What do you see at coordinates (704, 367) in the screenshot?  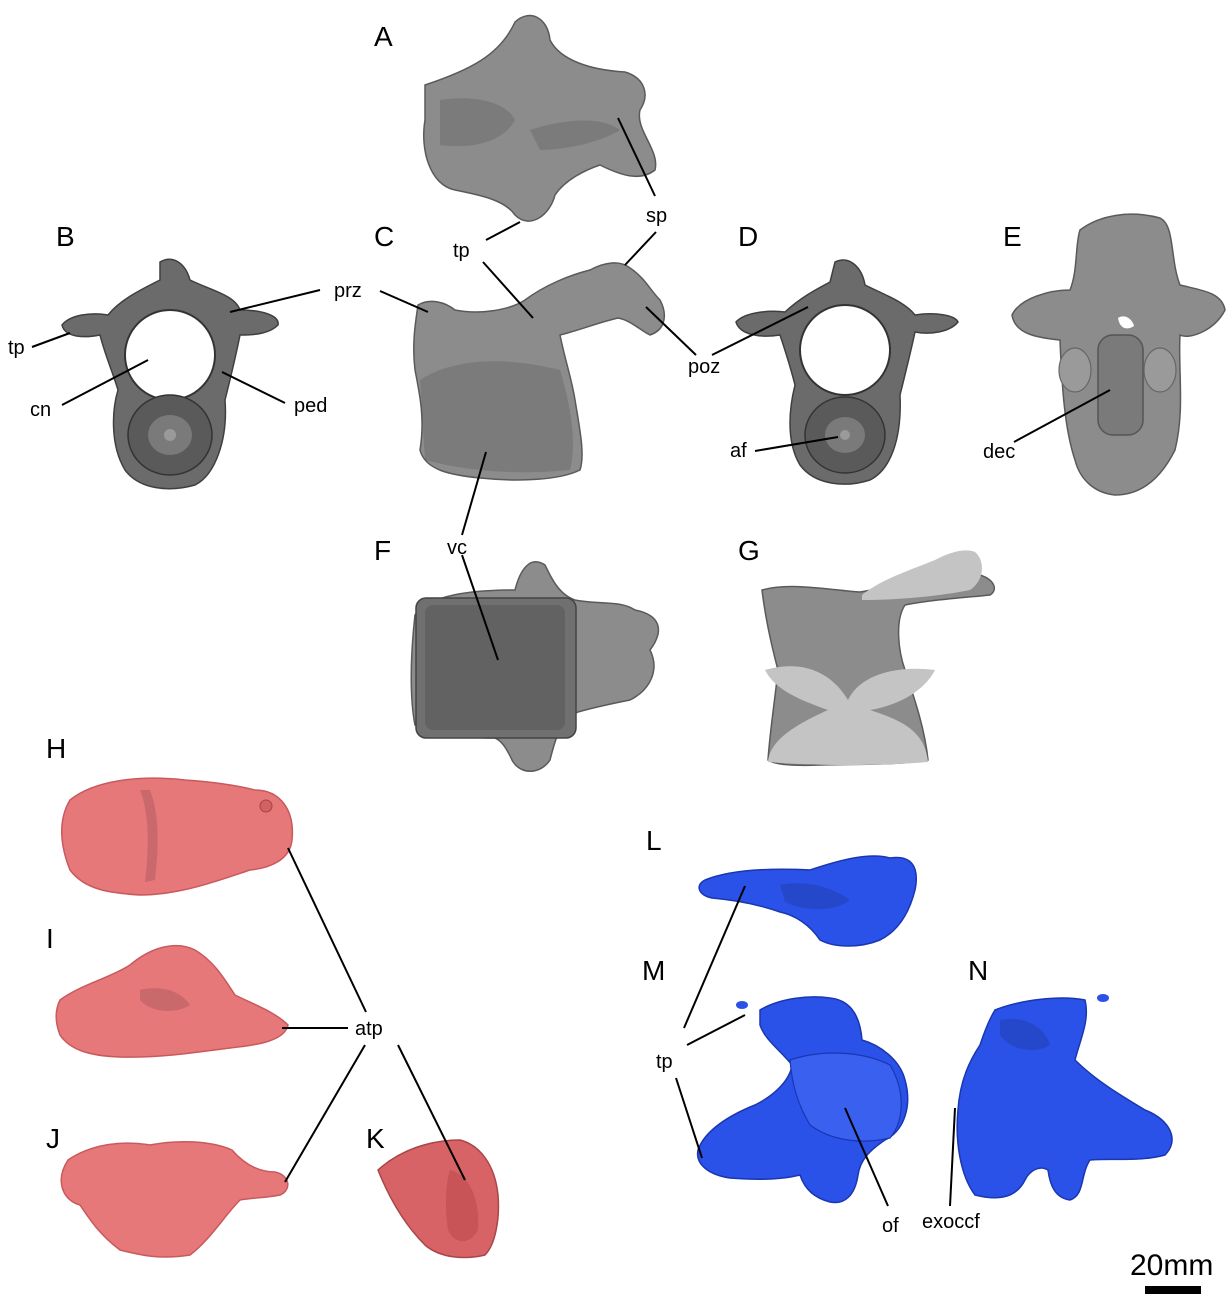 I see `label-poz: poz` at bounding box center [704, 367].